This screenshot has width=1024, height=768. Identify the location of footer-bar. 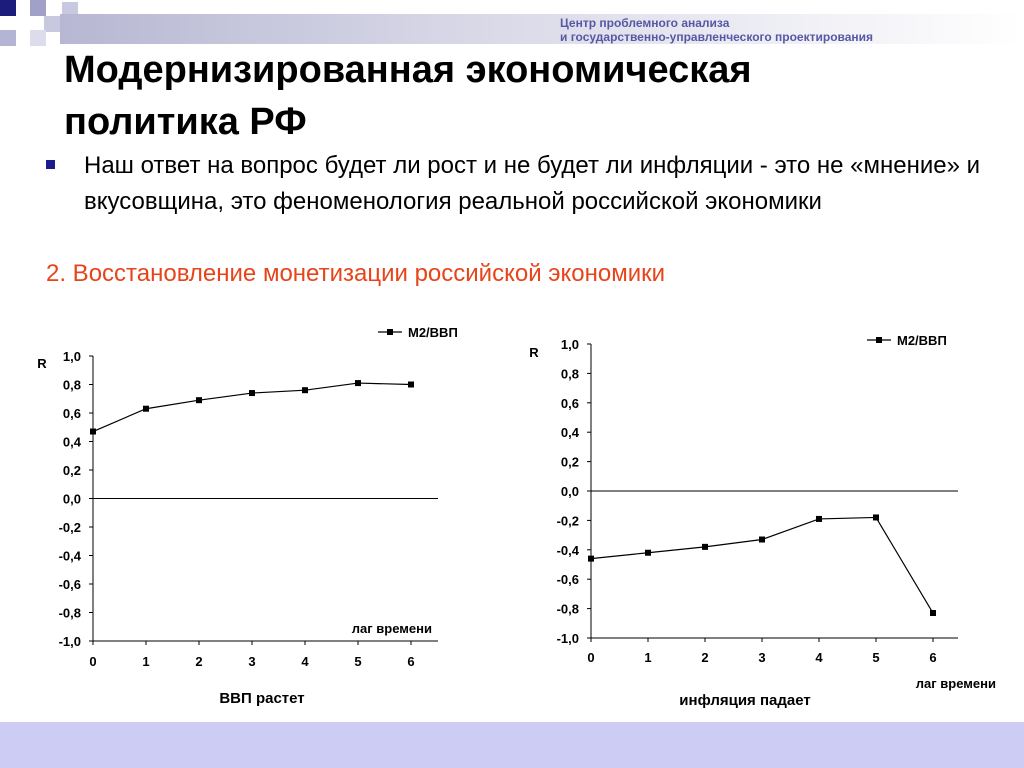
(512, 745).